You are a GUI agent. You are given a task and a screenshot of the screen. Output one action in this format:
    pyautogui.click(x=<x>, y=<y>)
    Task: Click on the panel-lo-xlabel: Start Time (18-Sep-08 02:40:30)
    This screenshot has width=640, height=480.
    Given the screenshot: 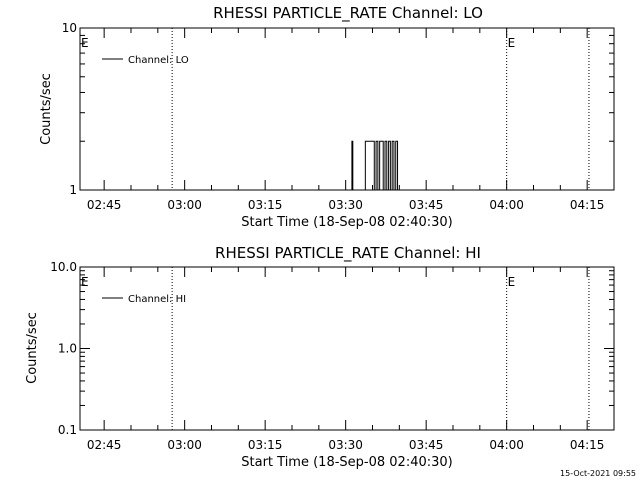 What is the action you would take?
    pyautogui.click(x=346, y=222)
    